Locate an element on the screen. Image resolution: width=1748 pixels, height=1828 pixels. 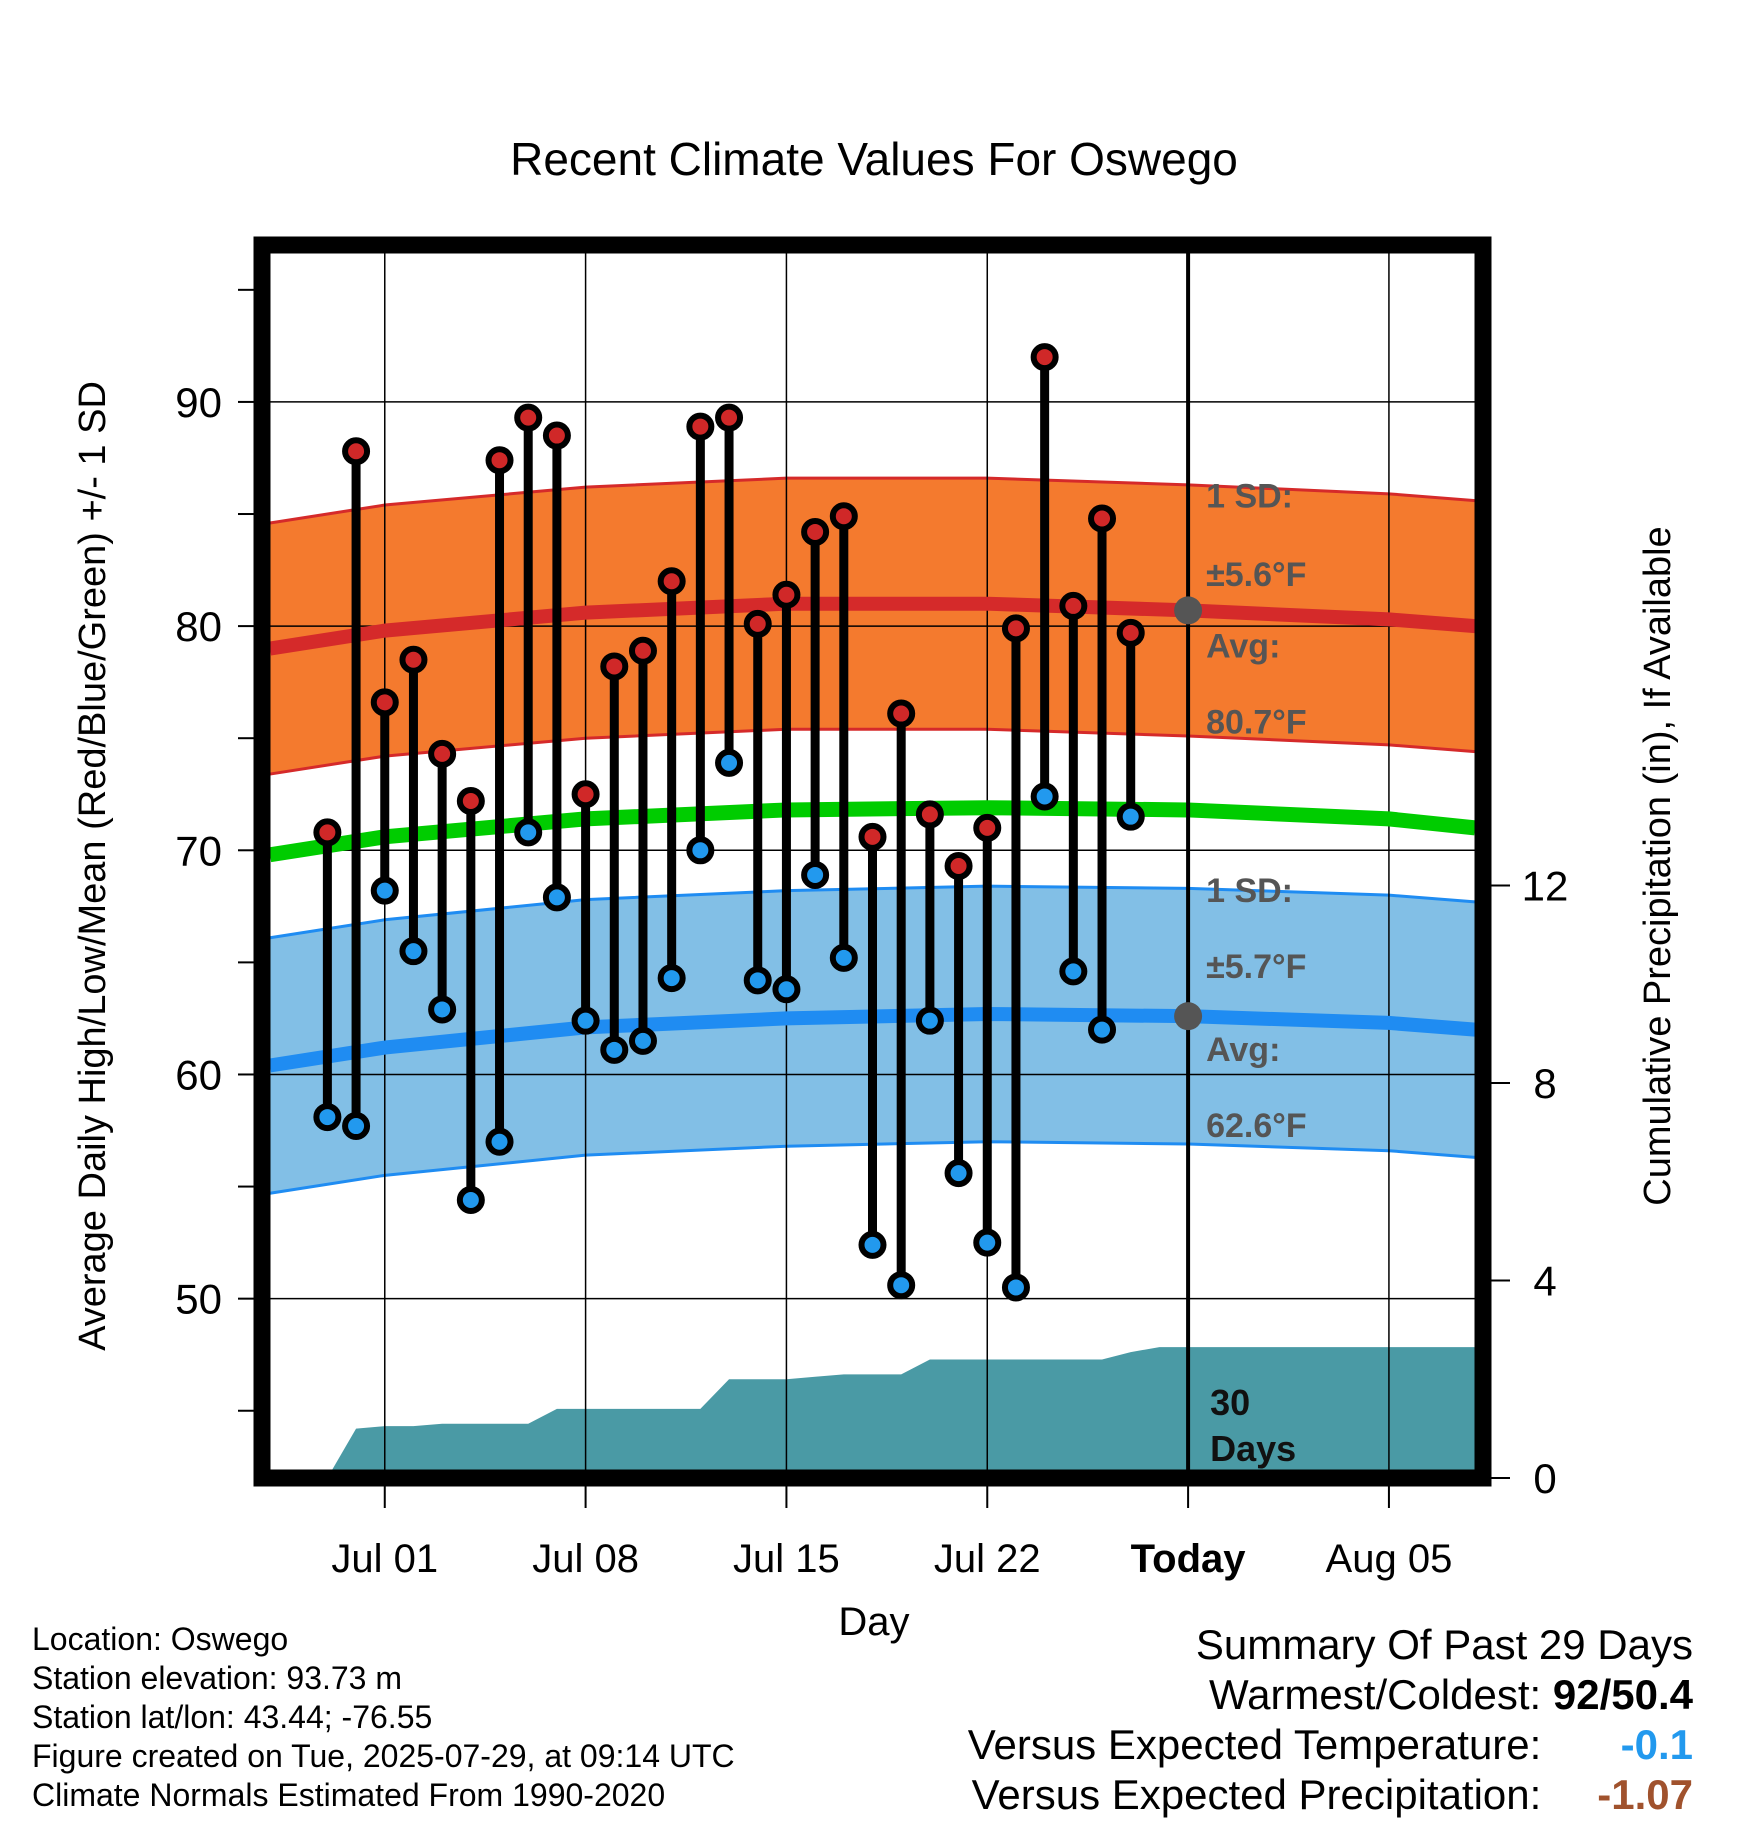
avg-mean-line is located at coordinates (872, 831).